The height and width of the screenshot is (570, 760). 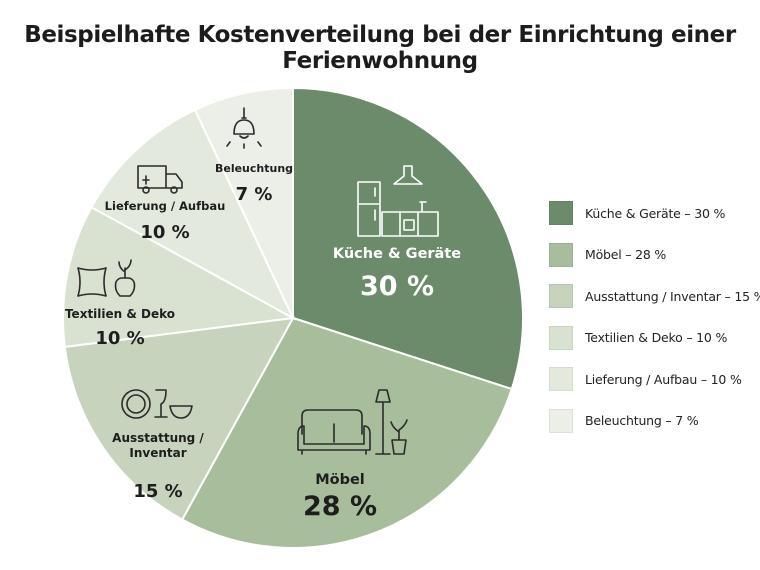 I want to click on slice-label: Möbel, so click(x=340, y=480).